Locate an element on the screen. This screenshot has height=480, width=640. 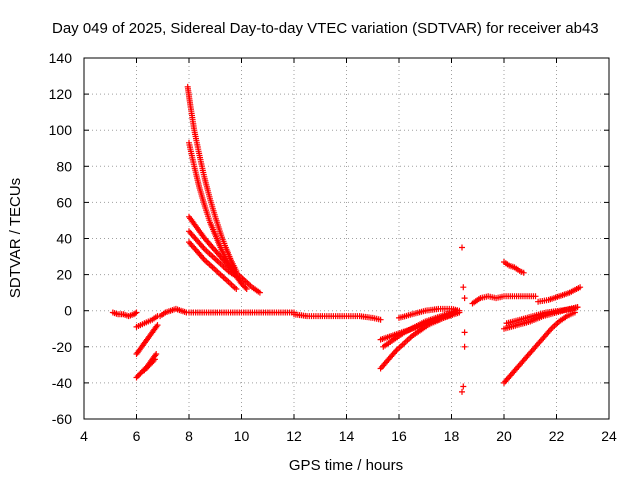
series-arc-08-10-lowA is located at coordinates (213, 254).